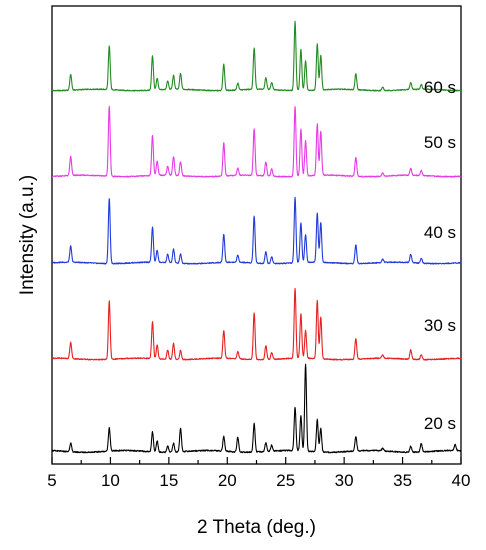  Describe the element at coordinates (168, 480) in the screenshot. I see `x-tick-label: 15` at that location.